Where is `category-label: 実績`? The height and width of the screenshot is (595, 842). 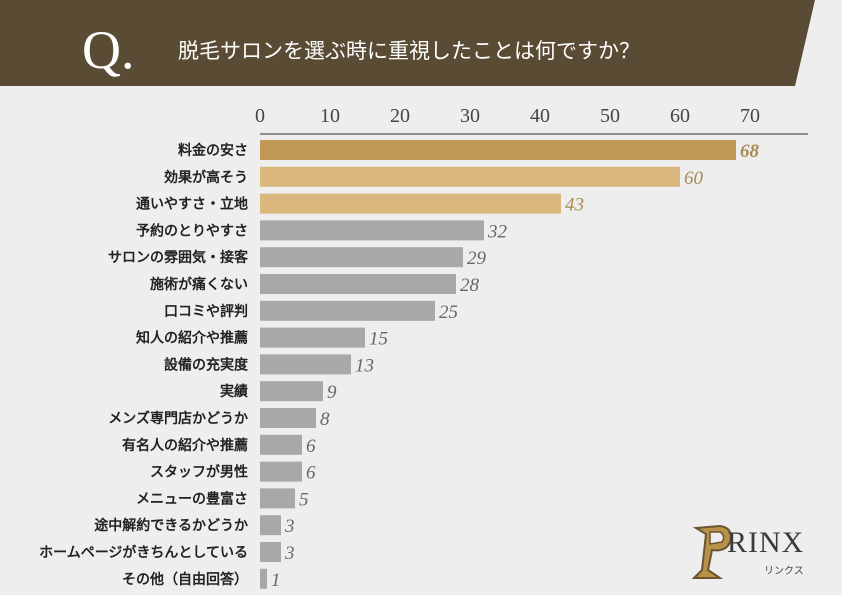 category-label: 実績 is located at coordinates (234, 391).